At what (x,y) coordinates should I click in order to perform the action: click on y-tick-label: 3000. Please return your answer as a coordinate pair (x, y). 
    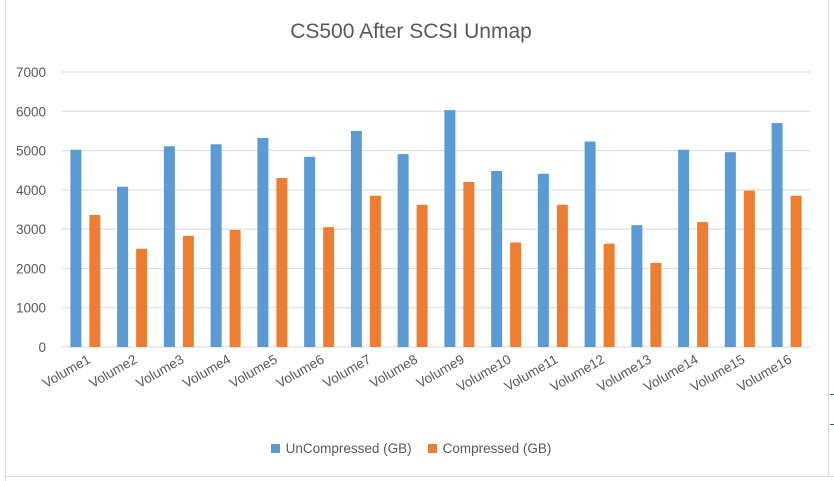
    Looking at the image, I should click on (31, 229).